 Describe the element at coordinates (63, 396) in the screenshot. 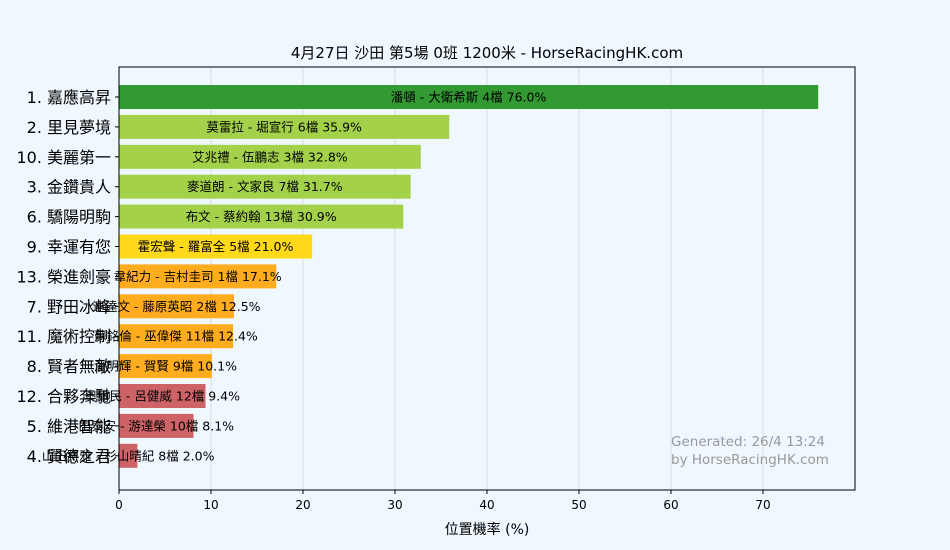

I see `category-label: 12. 合夥奔馳` at that location.